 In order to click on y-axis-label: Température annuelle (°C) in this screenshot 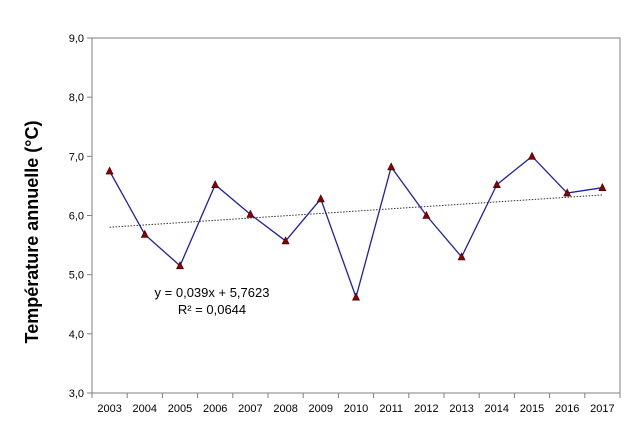, I will do `click(32, 232)`.